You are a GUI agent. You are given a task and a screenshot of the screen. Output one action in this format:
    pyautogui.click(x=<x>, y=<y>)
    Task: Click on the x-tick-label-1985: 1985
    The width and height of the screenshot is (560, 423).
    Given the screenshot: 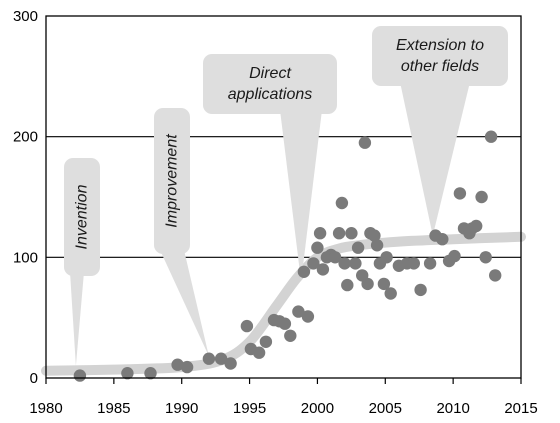 What is the action you would take?
    pyautogui.click(x=113, y=408)
    